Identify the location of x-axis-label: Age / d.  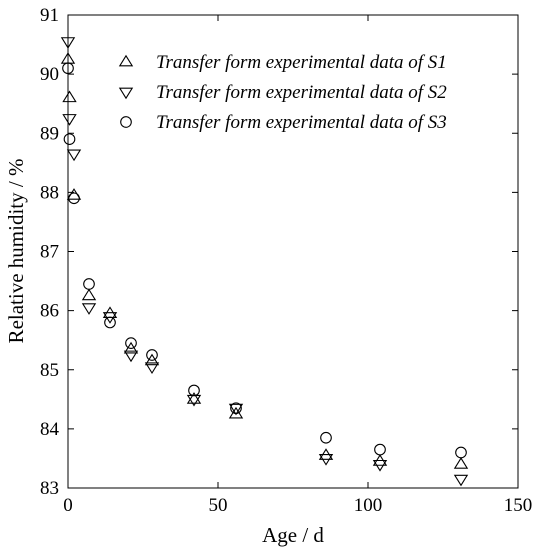
(293, 535).